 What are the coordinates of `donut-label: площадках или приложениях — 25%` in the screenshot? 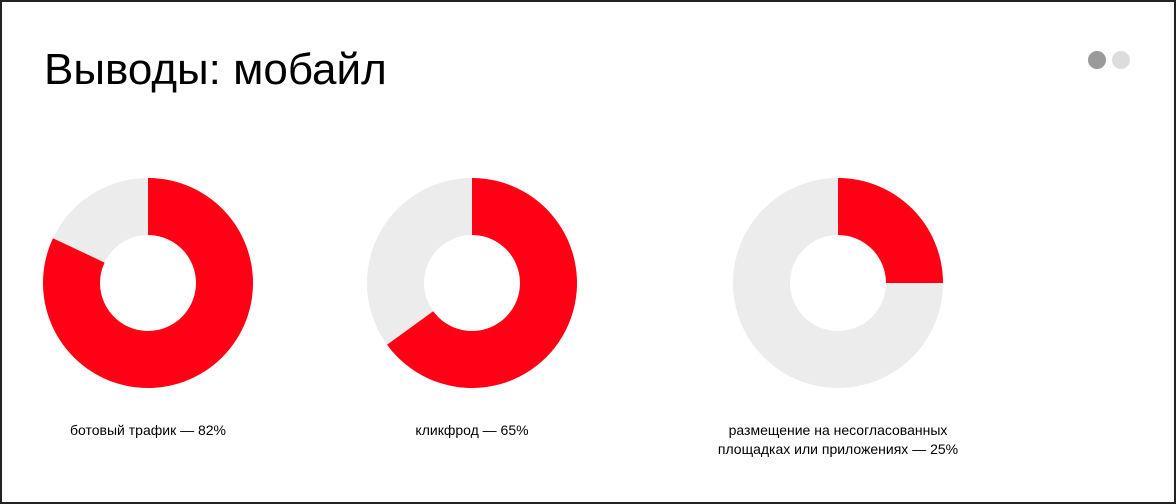 It's located at (838, 449).